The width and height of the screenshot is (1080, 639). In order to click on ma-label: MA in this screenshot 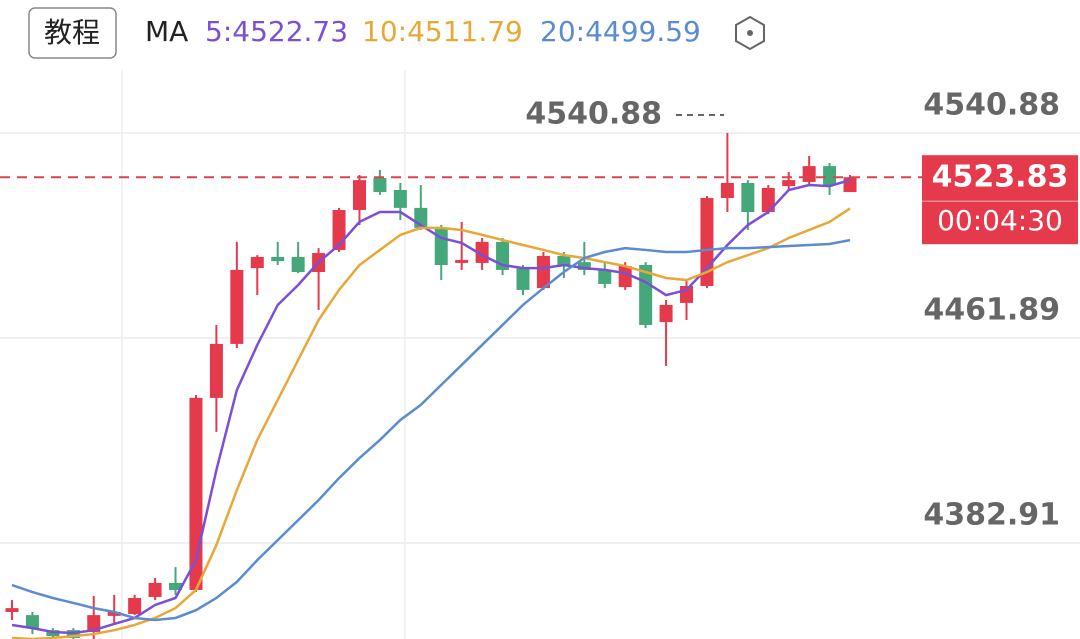, I will do `click(166, 31)`.